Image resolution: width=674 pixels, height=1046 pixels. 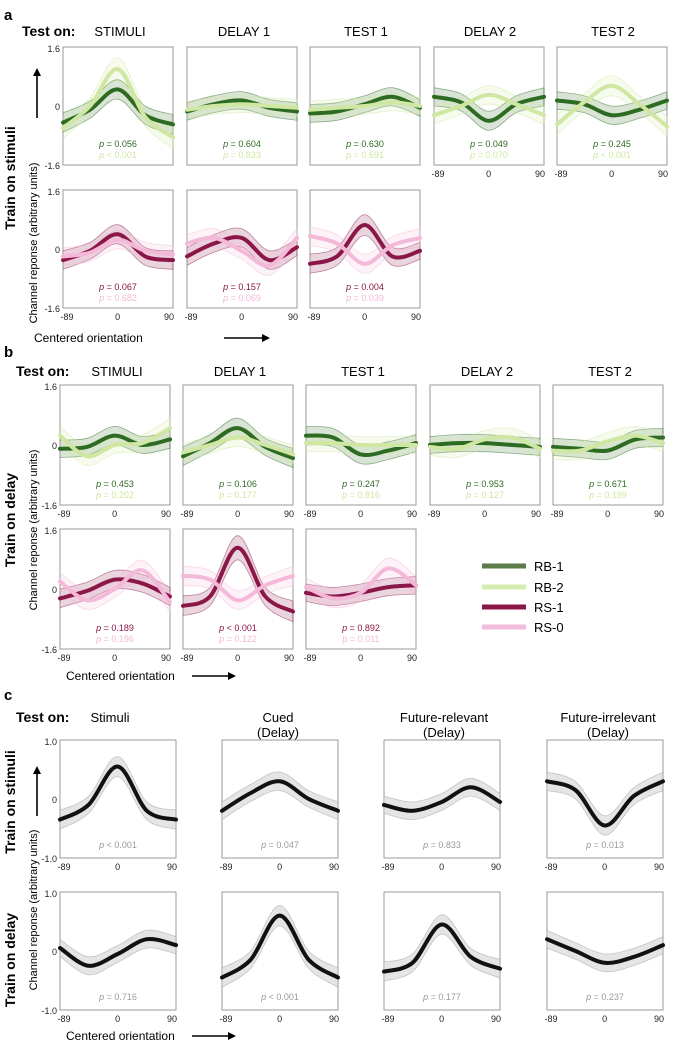 I want to click on p-value-rs-0: p = 0.011, so click(x=360, y=639).